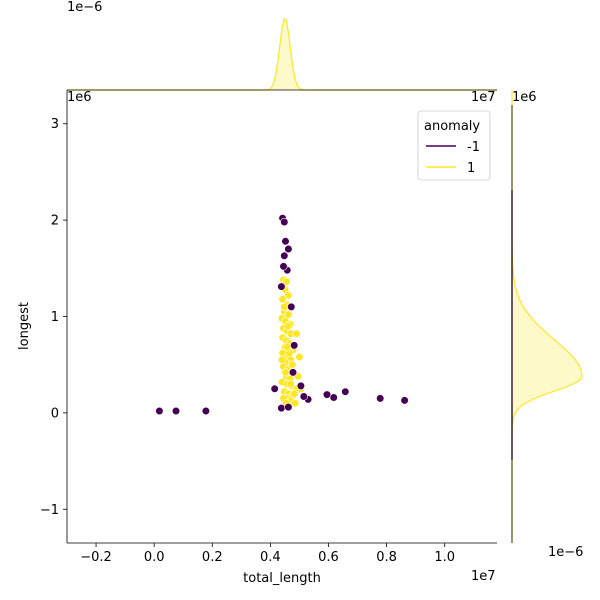 This screenshot has height=600, width=600. What do you see at coordinates (565, 552) in the screenshot?
I see `right-marginal-offset-label: 1e−6` at bounding box center [565, 552].